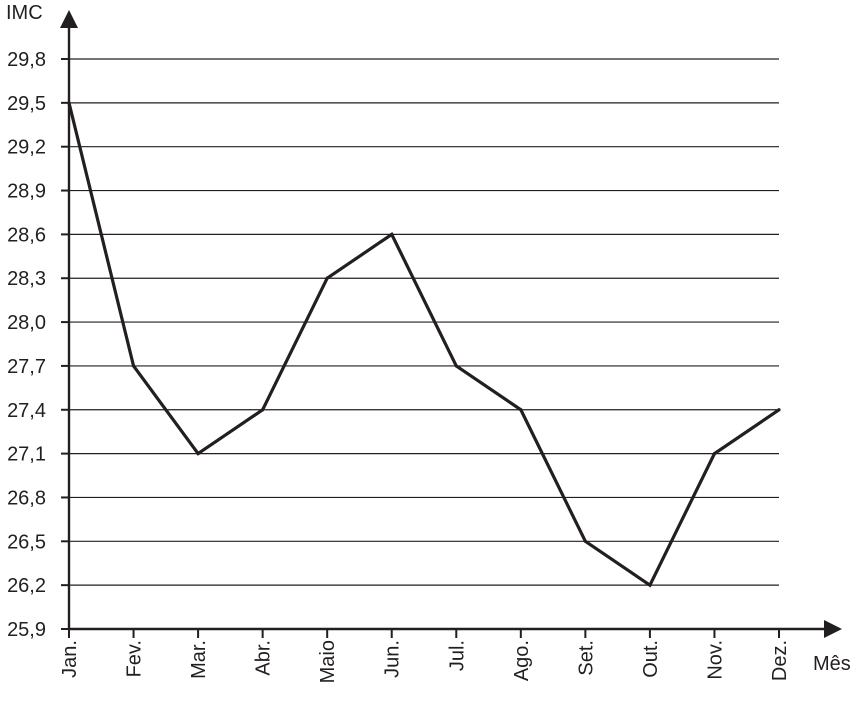 Image resolution: width=867 pixels, height=722 pixels. Describe the element at coordinates (26, 455) in the screenshot. I see `y-tick-label: 27,1` at that location.